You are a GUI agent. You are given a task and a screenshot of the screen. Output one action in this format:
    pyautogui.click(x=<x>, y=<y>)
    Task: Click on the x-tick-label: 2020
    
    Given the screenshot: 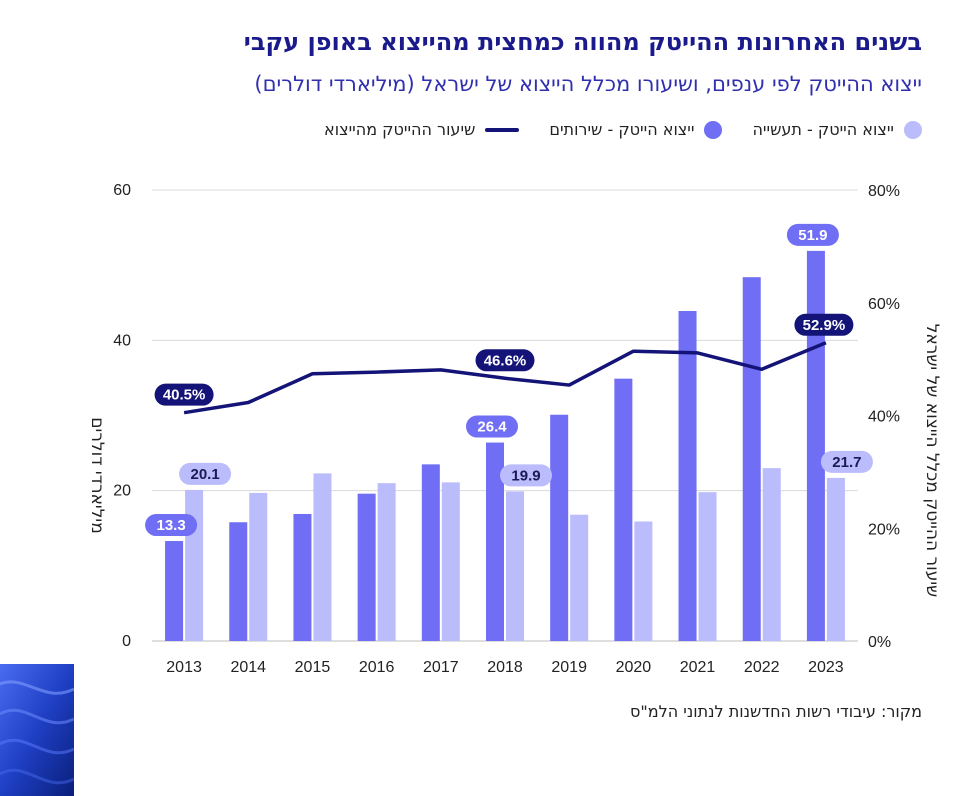 What is the action you would take?
    pyautogui.click(x=634, y=667)
    